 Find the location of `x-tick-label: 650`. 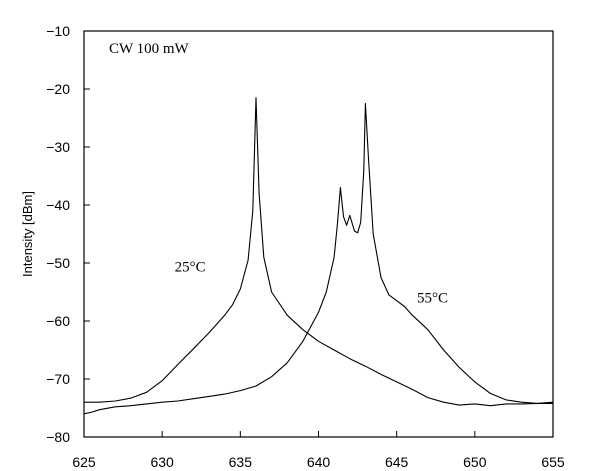

x-tick-label: 650 is located at coordinates (475, 462).